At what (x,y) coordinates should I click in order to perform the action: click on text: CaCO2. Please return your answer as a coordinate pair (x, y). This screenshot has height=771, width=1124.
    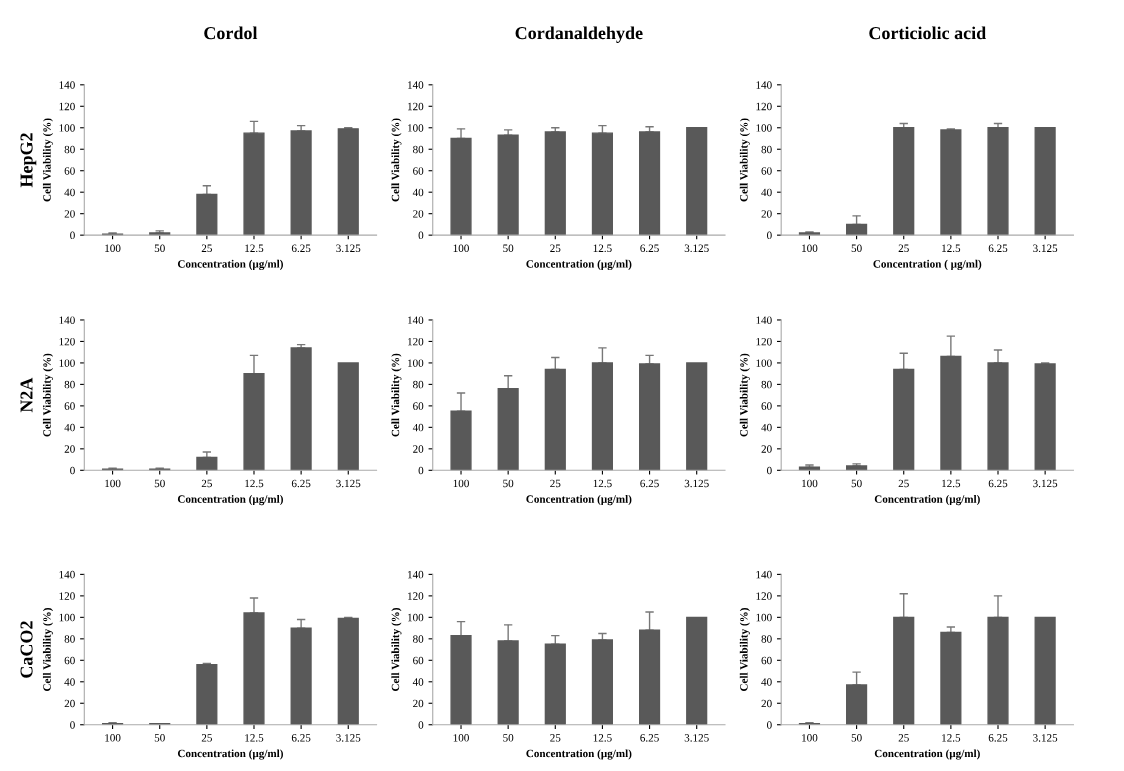
    Looking at the image, I should click on (26, 649).